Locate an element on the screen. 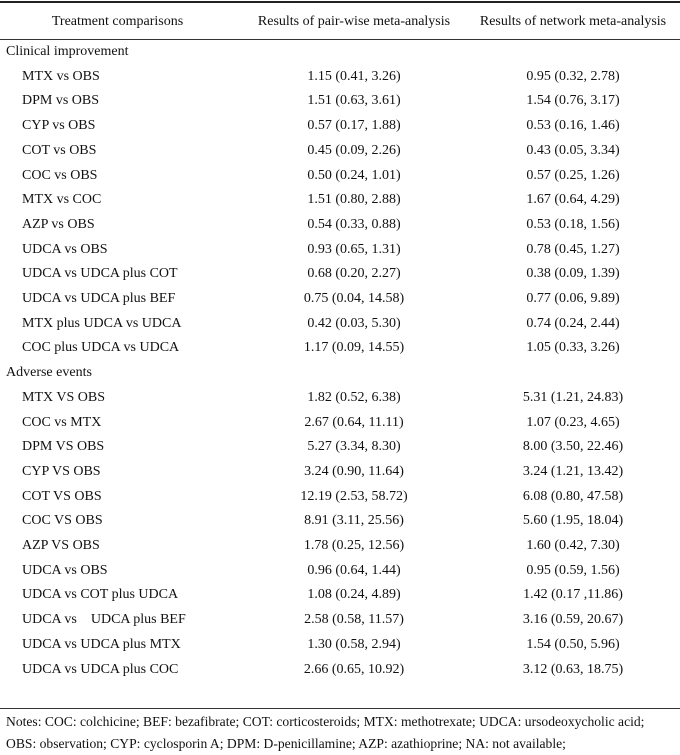  comparison-cell: UDCA vs UDCA plus COT is located at coordinates (100, 274).